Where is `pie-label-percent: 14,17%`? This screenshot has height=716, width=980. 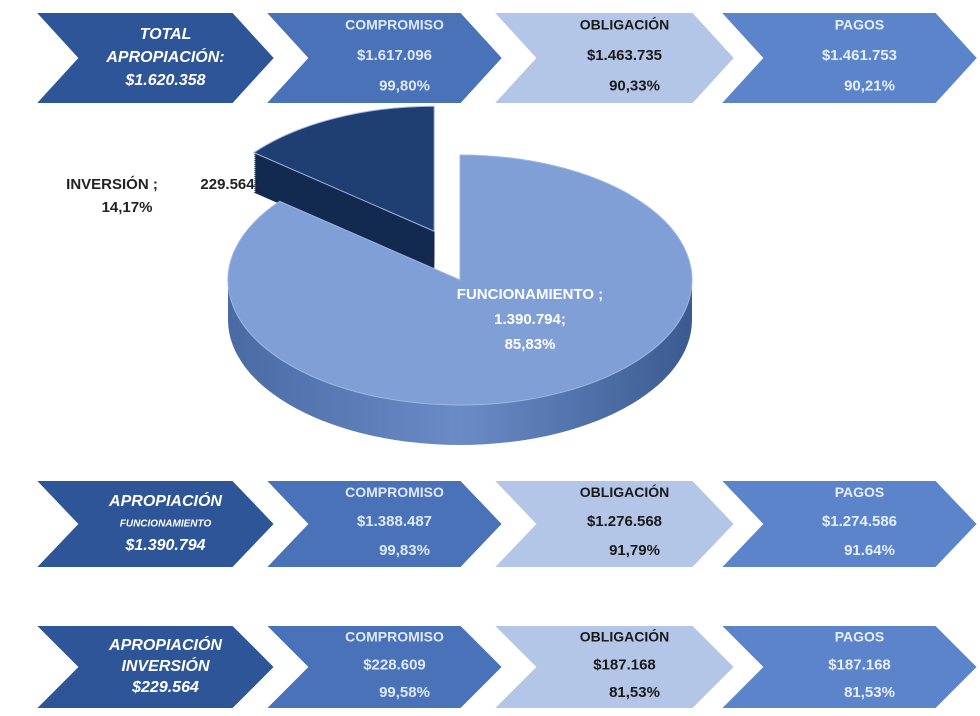
pie-label-percent: 14,17% is located at coordinates (127, 207).